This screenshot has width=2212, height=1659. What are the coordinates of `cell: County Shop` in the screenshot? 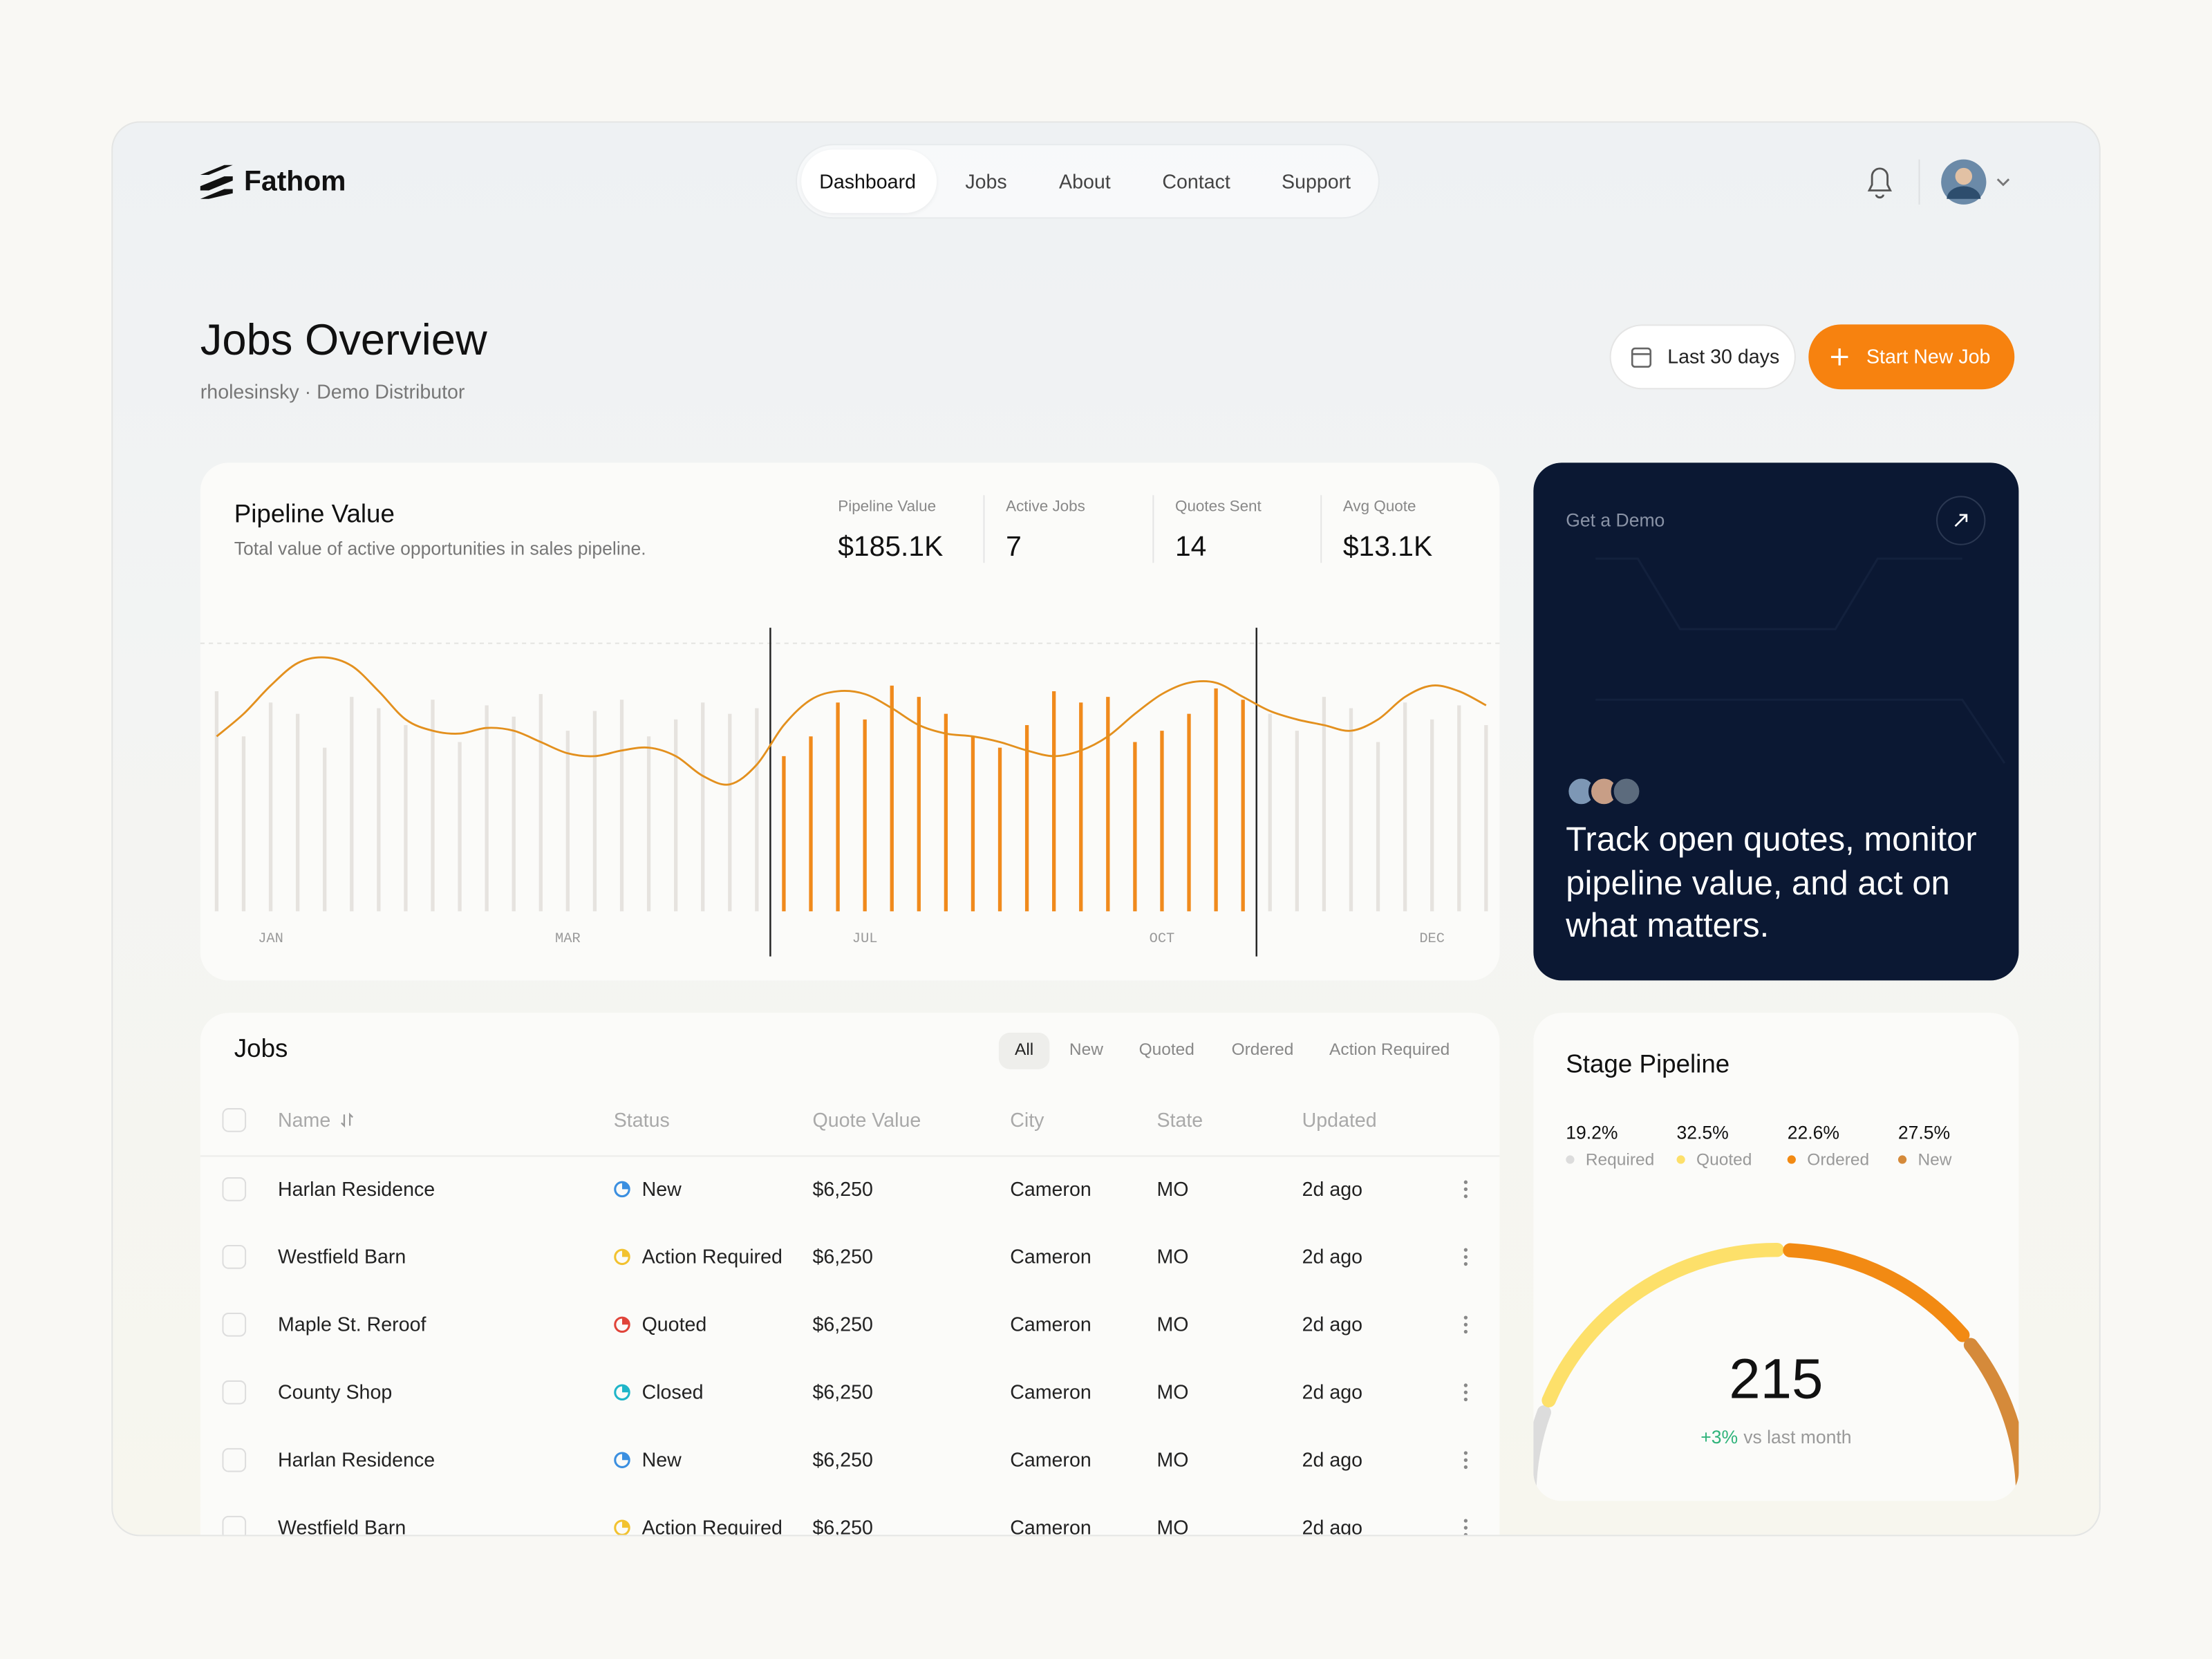 It's located at (335, 1391).